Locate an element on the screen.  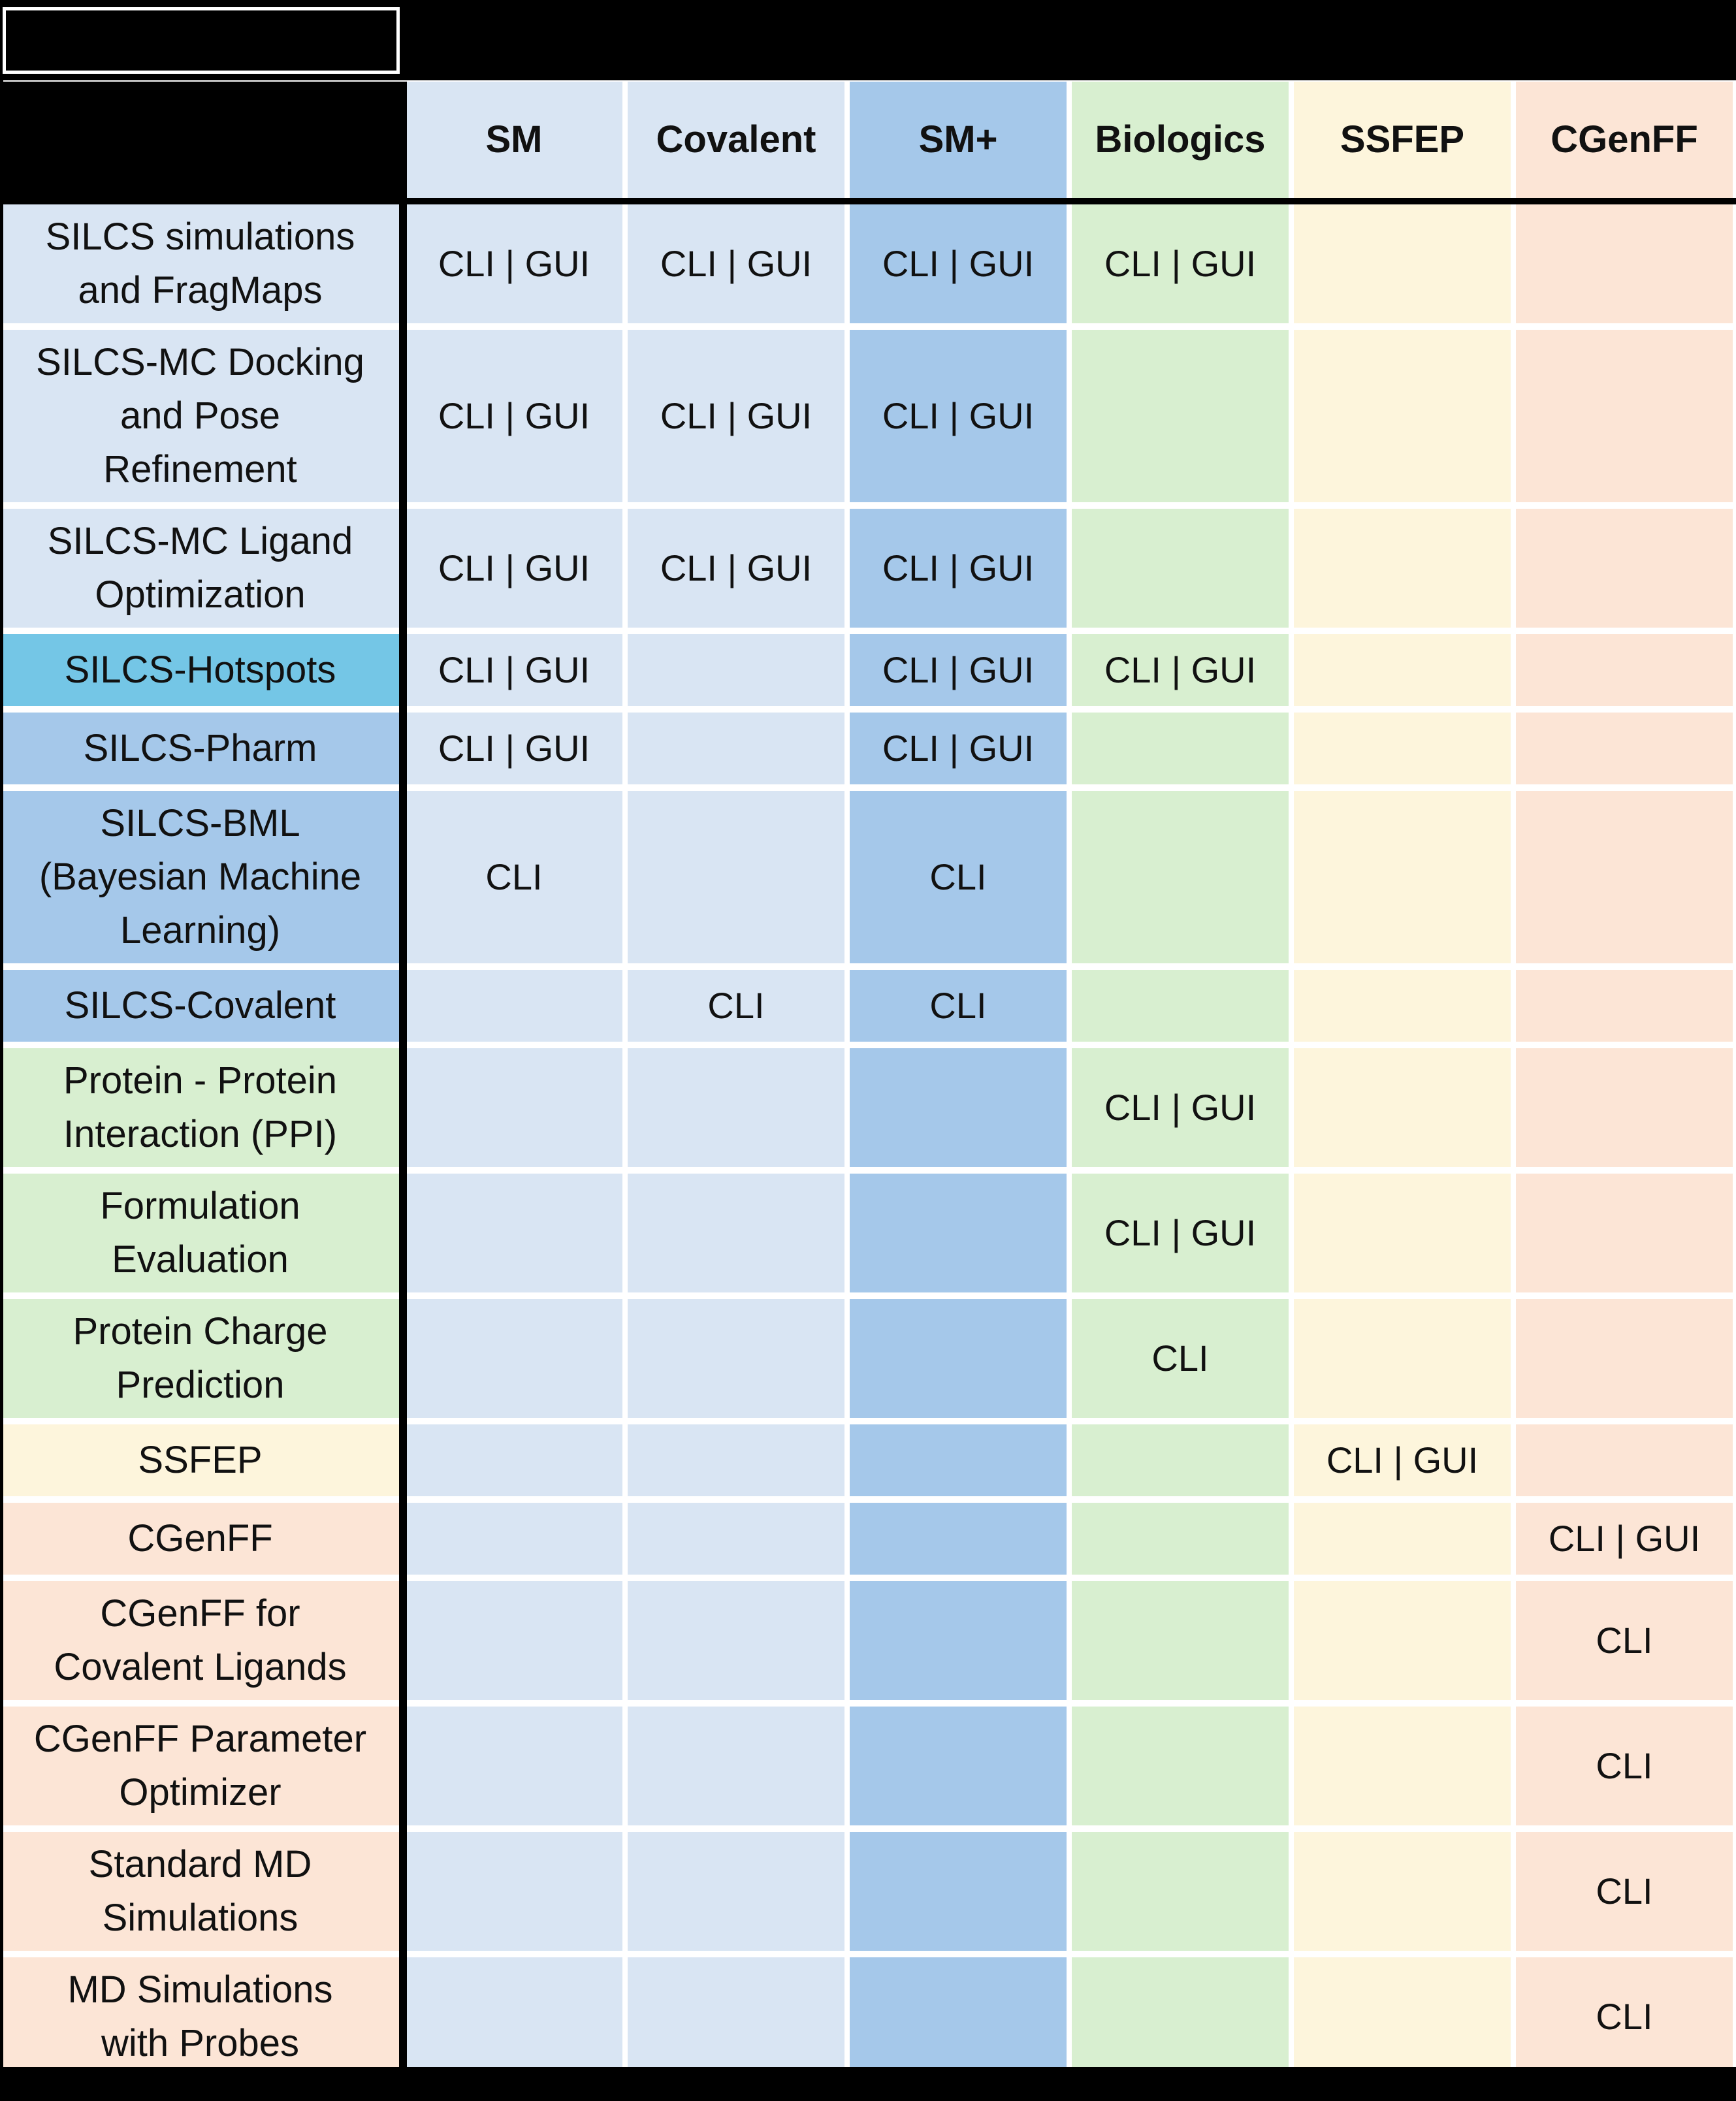
cell-formulation-evaluation-ssfep is located at coordinates (1402, 1233).